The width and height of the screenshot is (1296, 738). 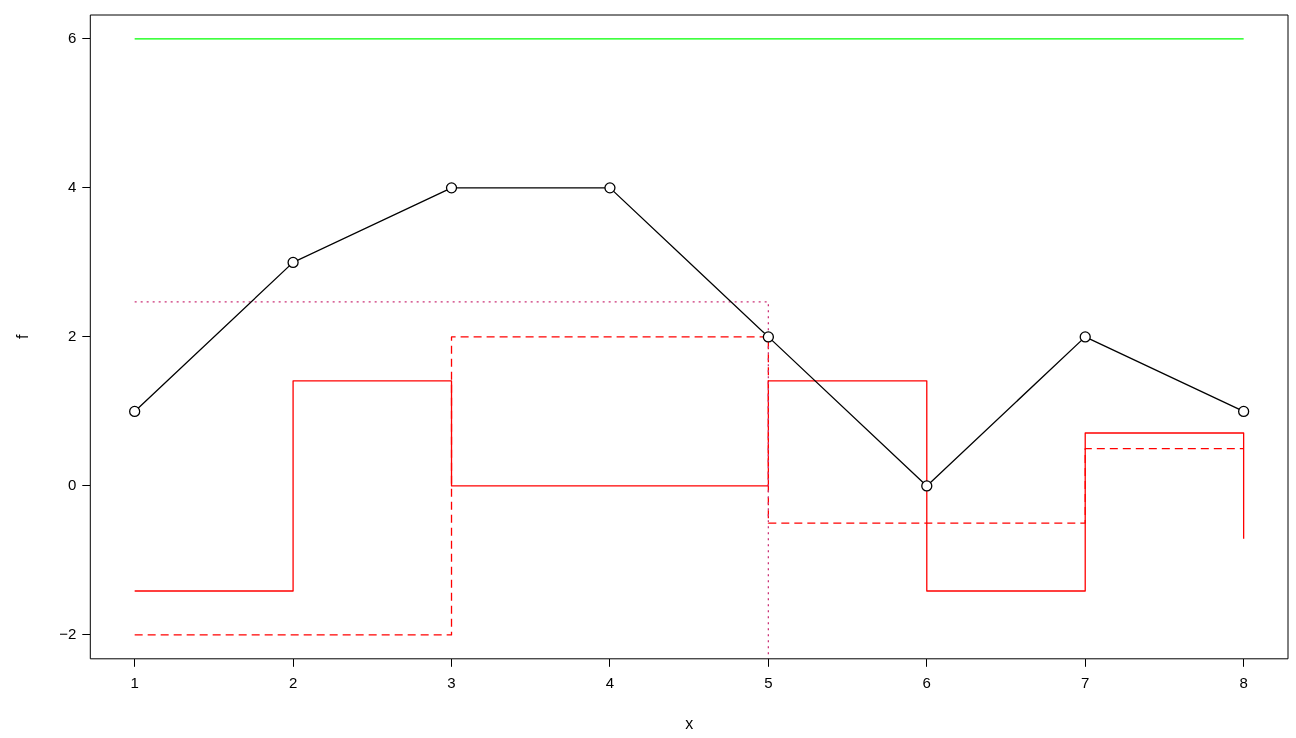 What do you see at coordinates (72, 336) in the screenshot?
I see `y-tick-label: 2` at bounding box center [72, 336].